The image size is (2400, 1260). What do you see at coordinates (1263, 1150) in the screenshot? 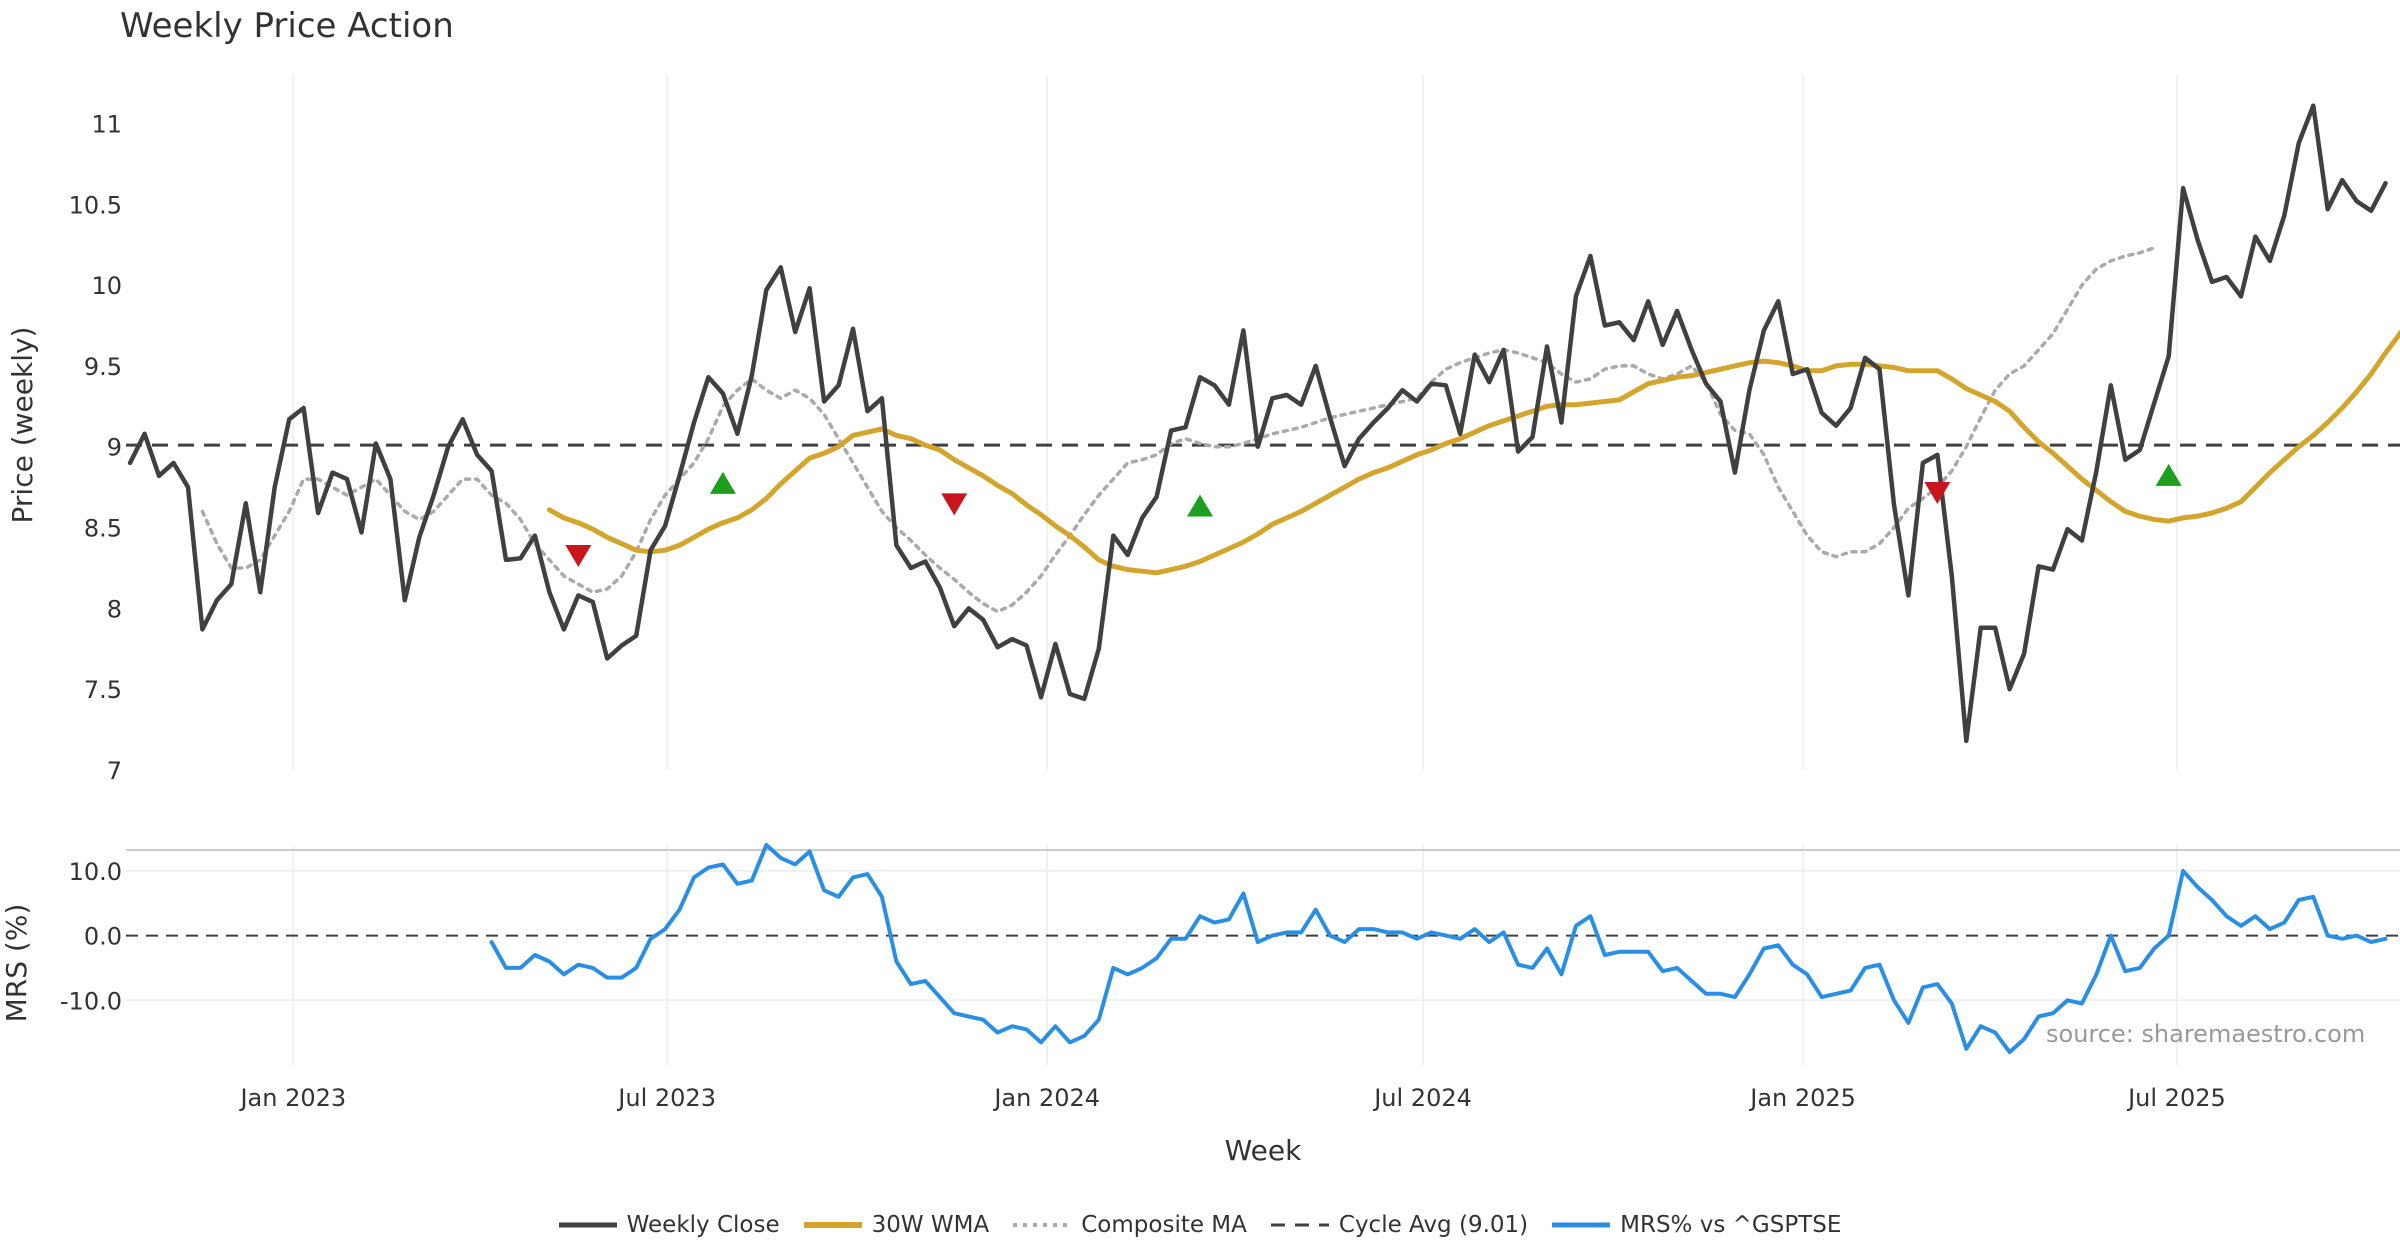
I see `x-axis-title: Week` at bounding box center [1263, 1150].